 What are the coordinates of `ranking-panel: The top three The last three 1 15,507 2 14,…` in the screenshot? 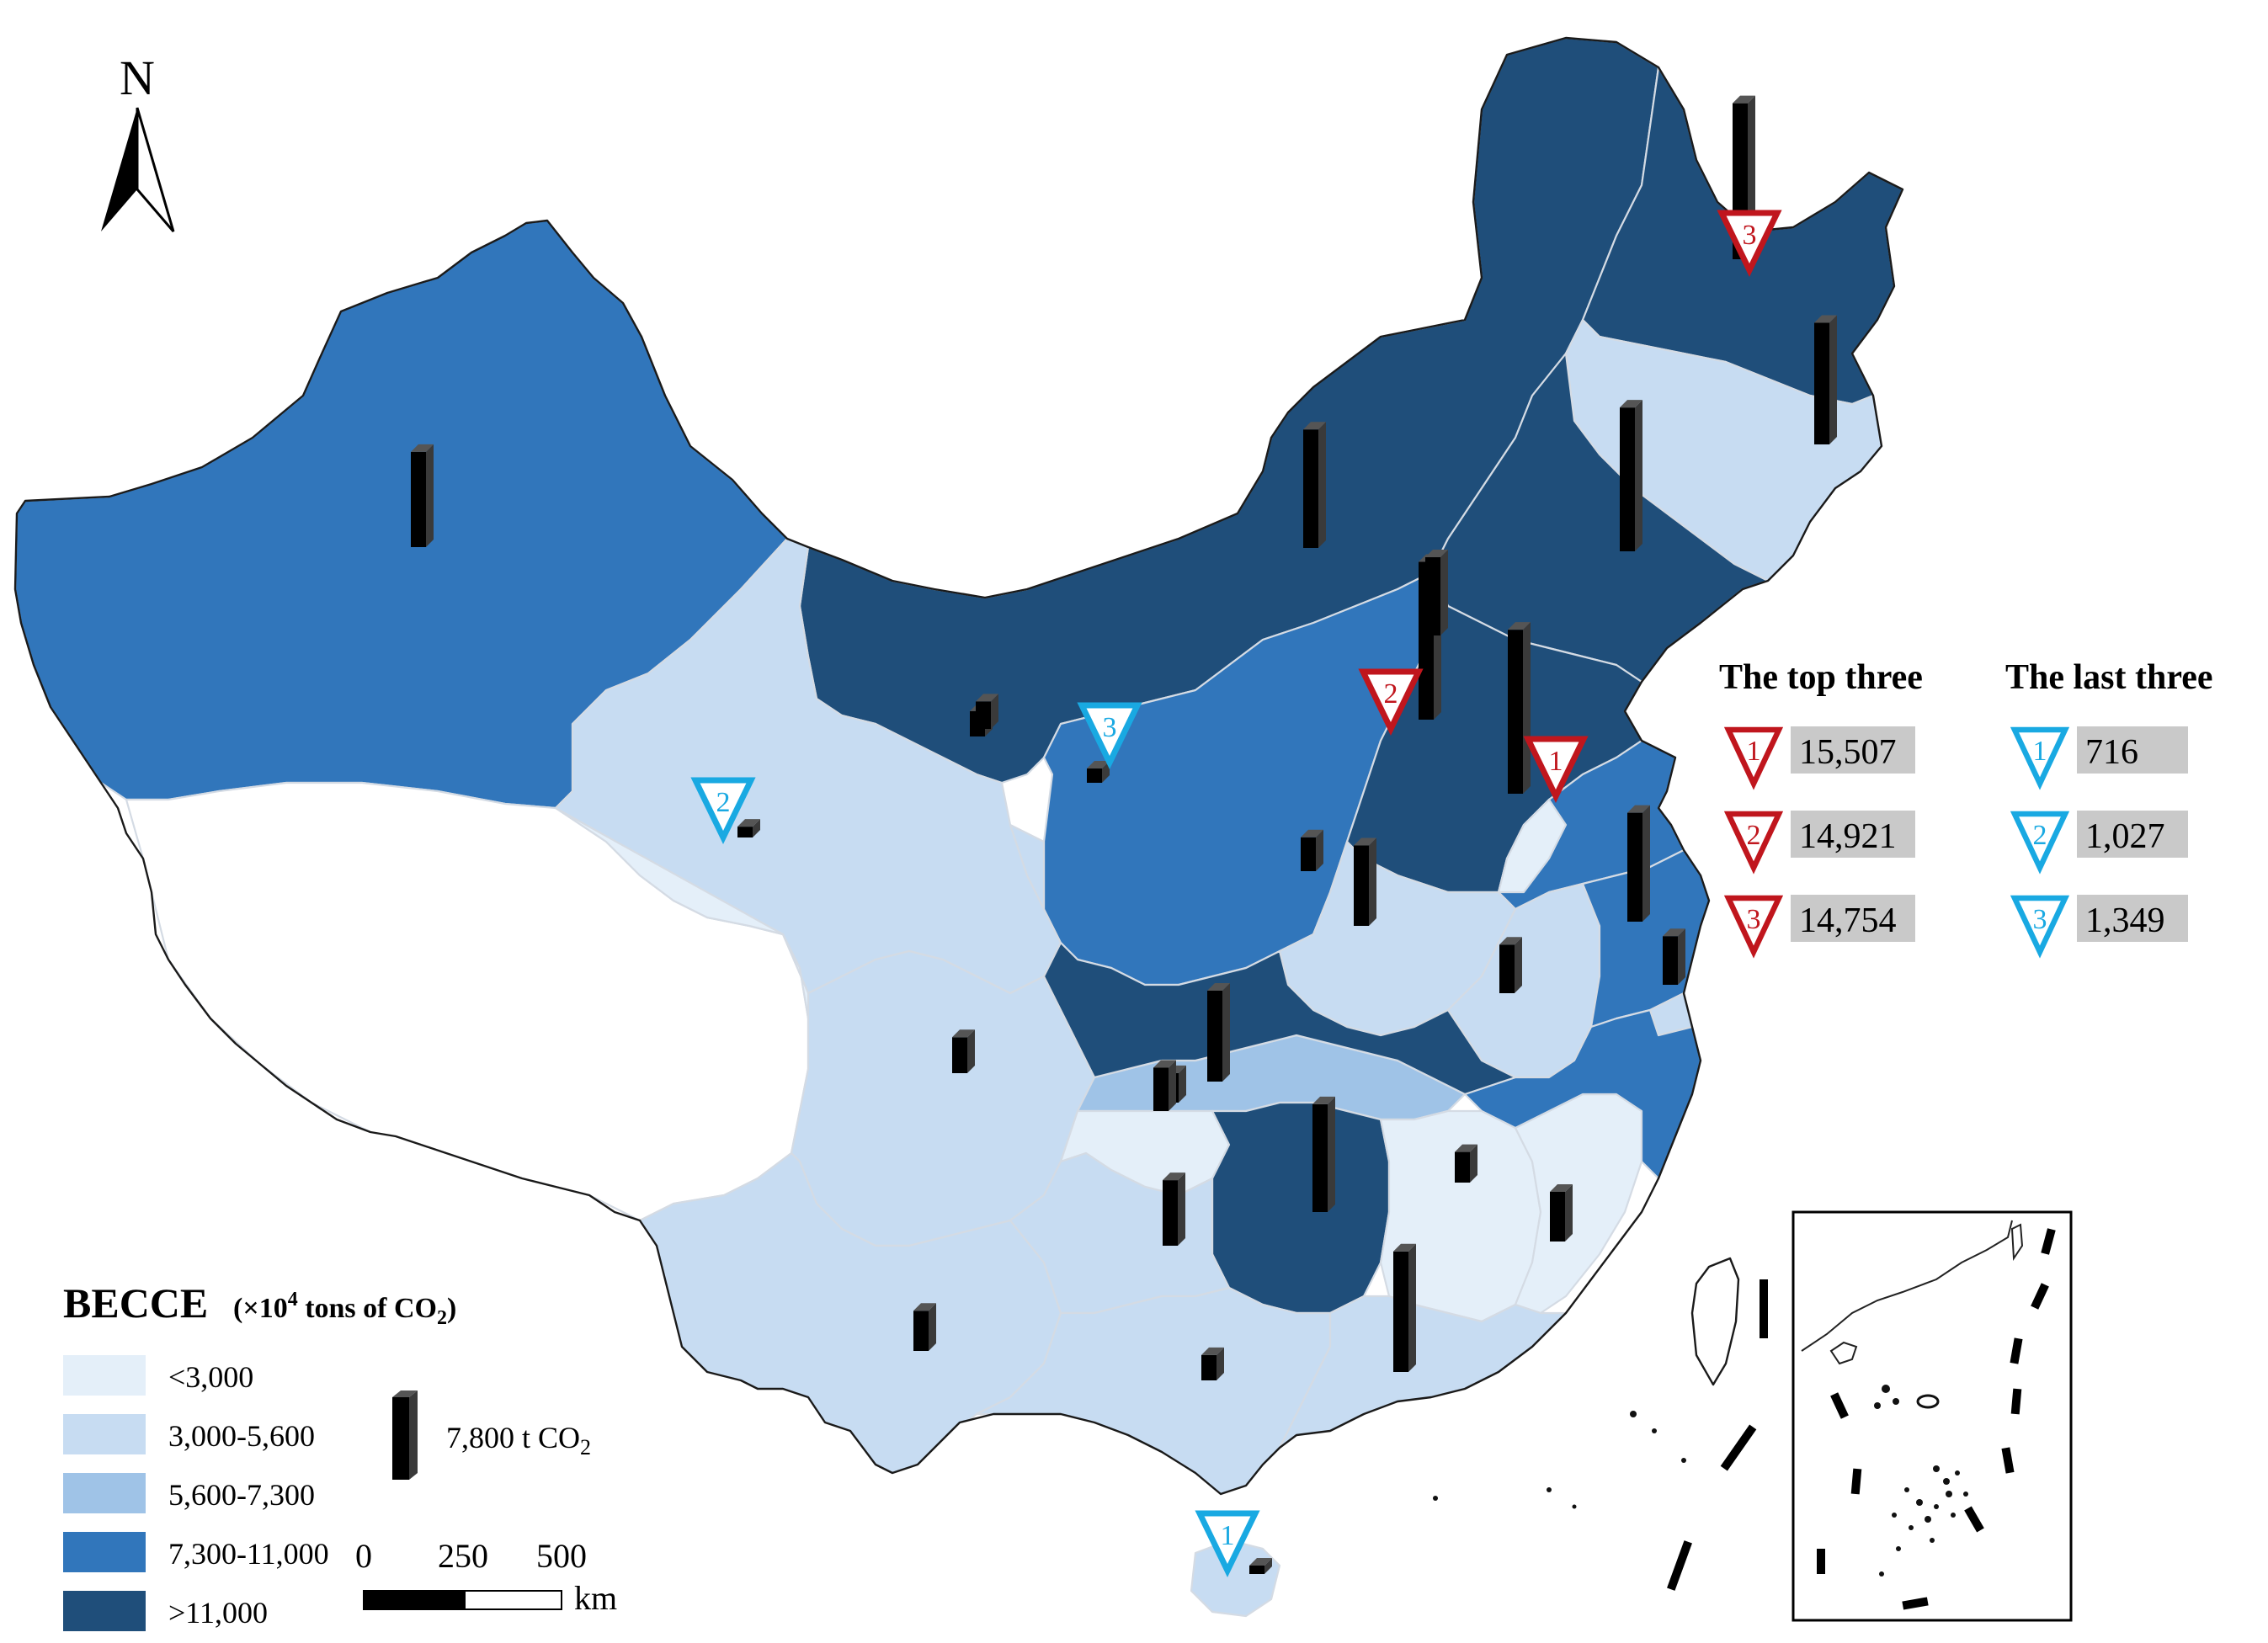 It's located at (1966, 808).